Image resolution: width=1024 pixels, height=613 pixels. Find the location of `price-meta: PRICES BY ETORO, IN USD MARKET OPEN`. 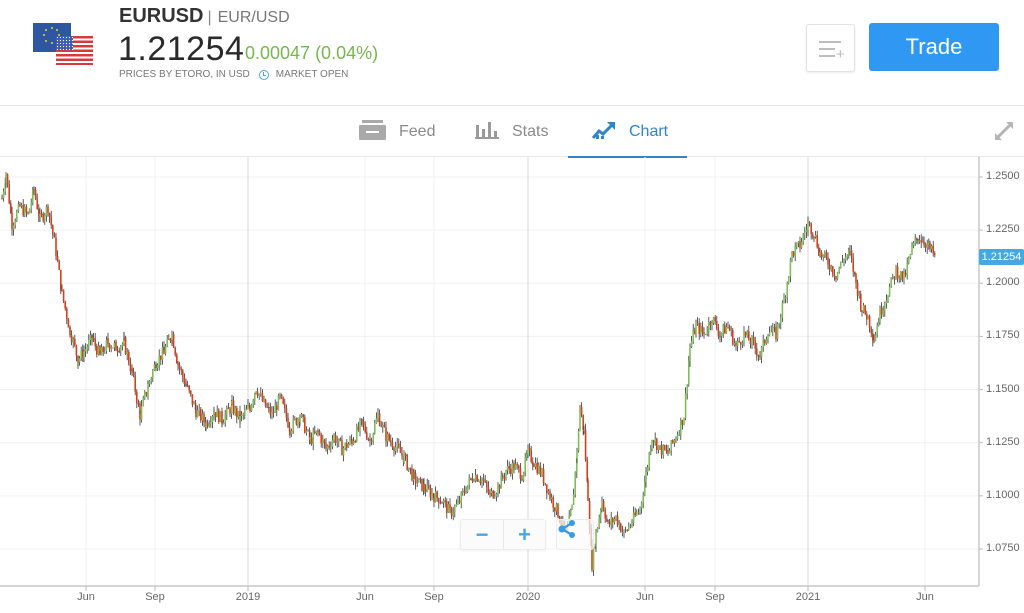

price-meta: PRICES BY ETORO, IN USD MARKET OPEN is located at coordinates (233, 74).